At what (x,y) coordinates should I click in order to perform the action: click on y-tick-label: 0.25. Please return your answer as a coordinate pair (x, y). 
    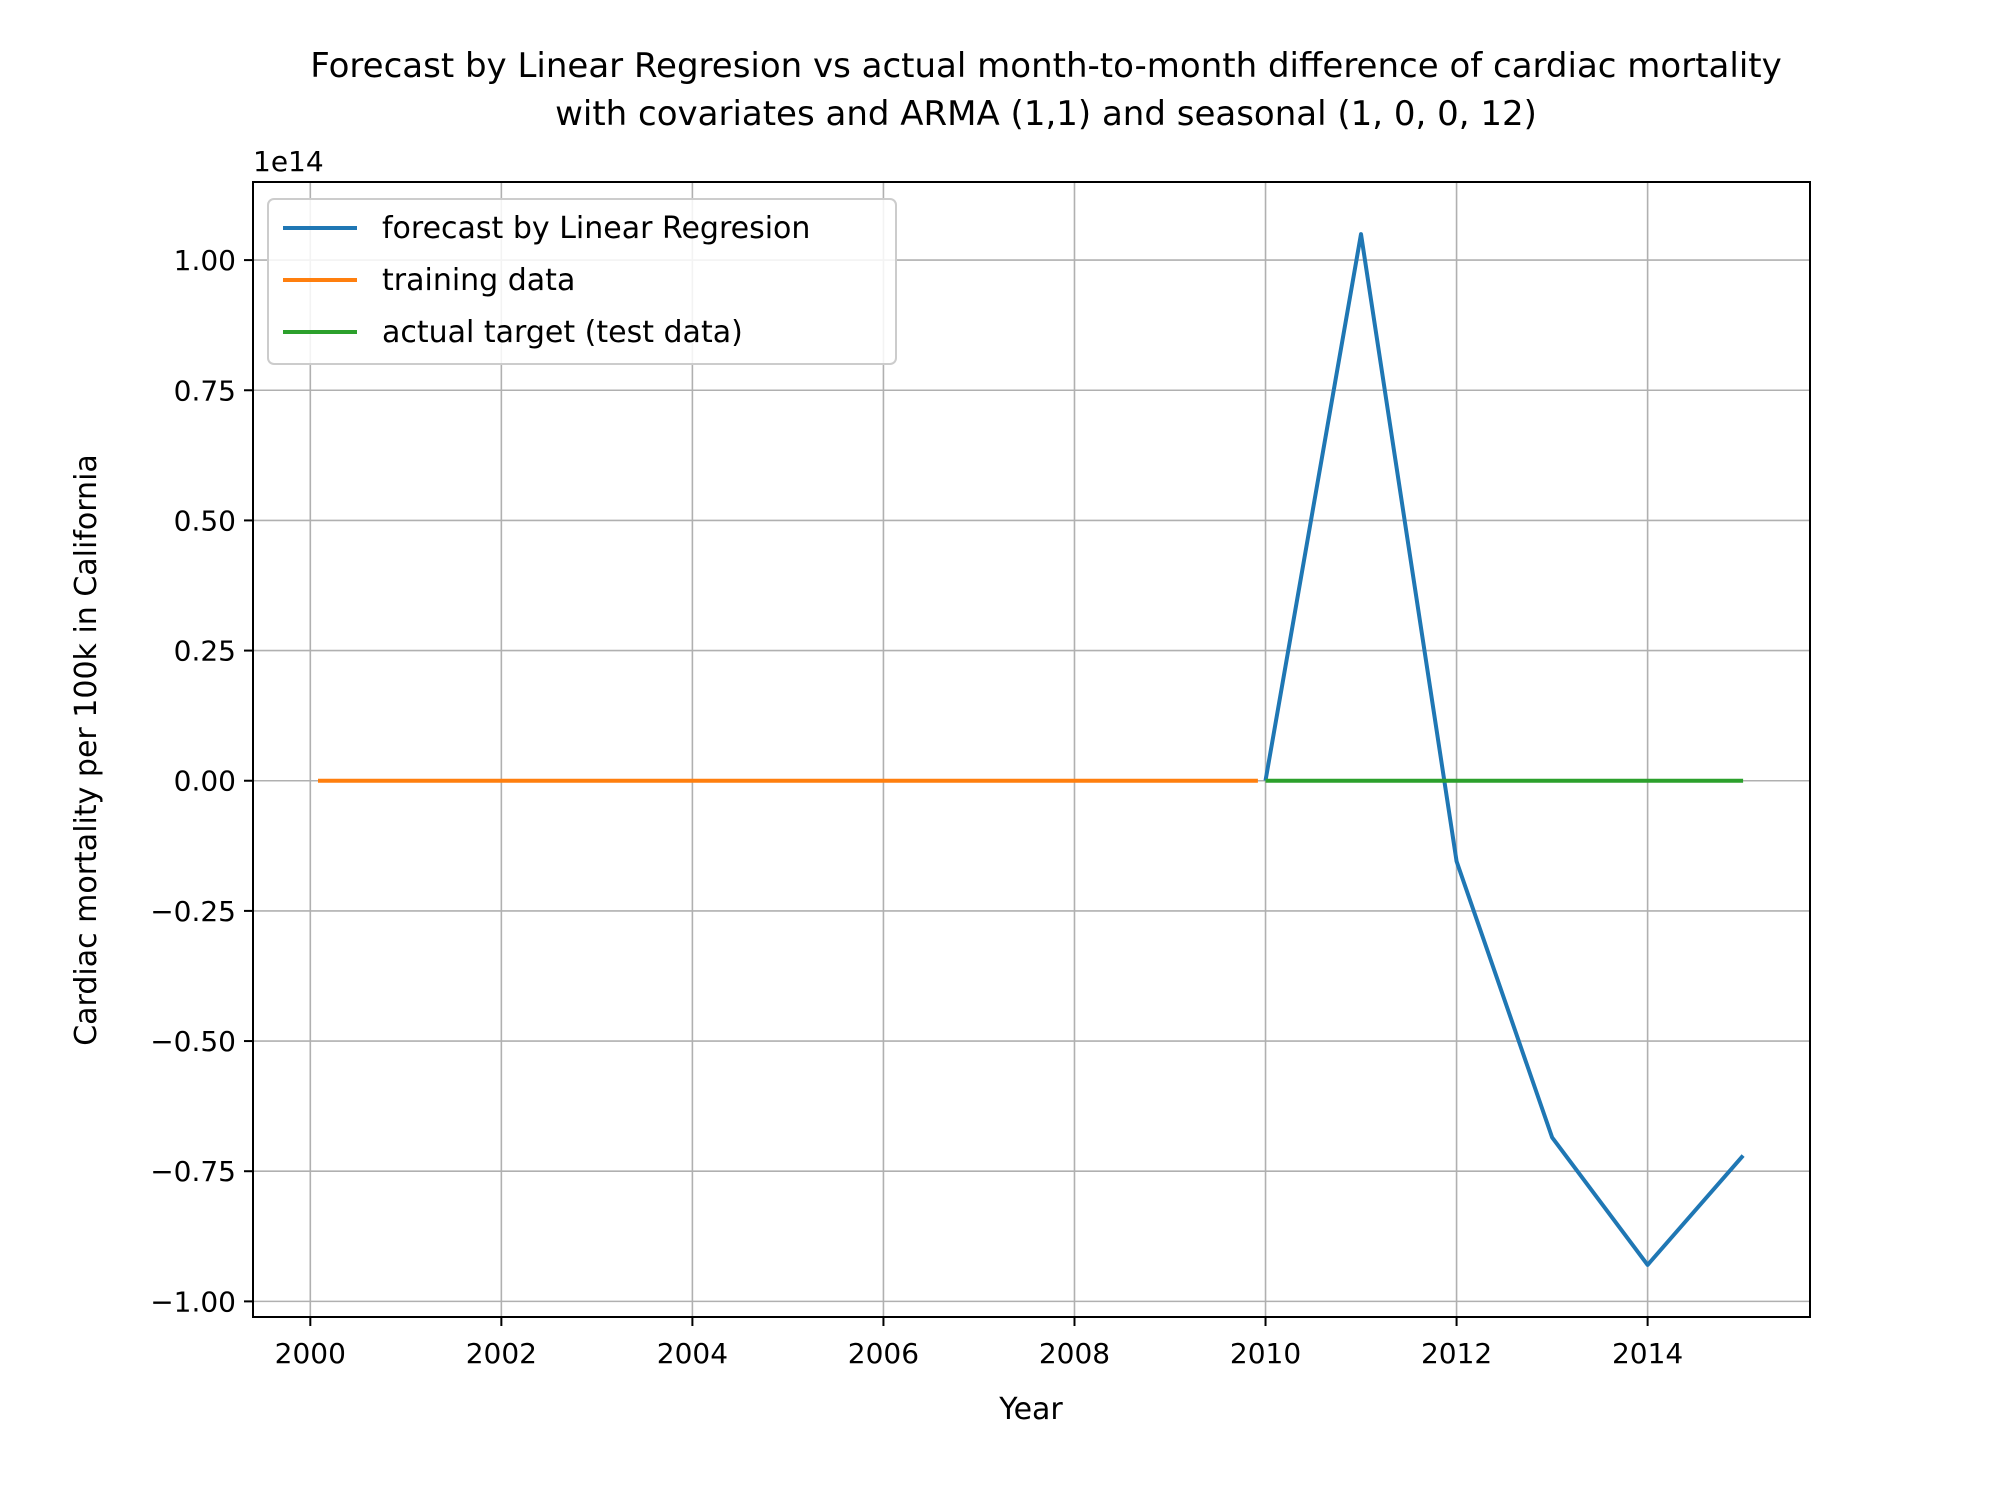
    Looking at the image, I should click on (205, 651).